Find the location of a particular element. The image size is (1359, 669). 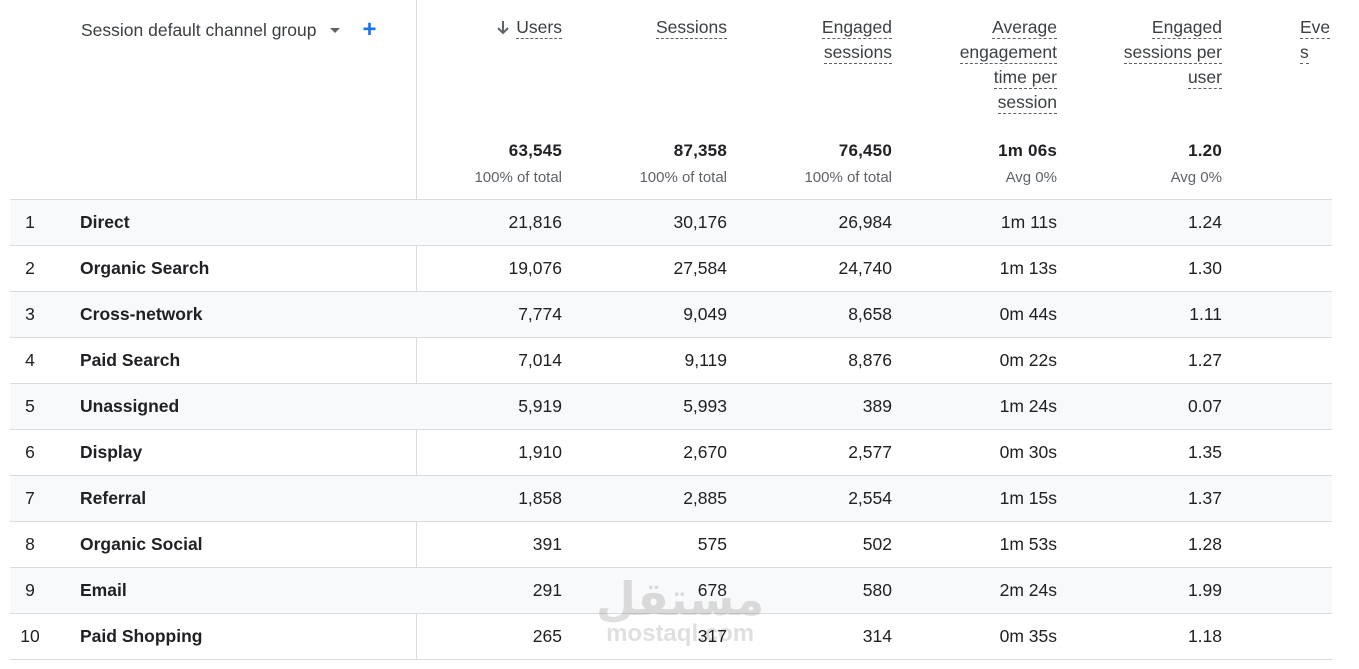

column-header-label: Eve is located at coordinates (1315, 28).